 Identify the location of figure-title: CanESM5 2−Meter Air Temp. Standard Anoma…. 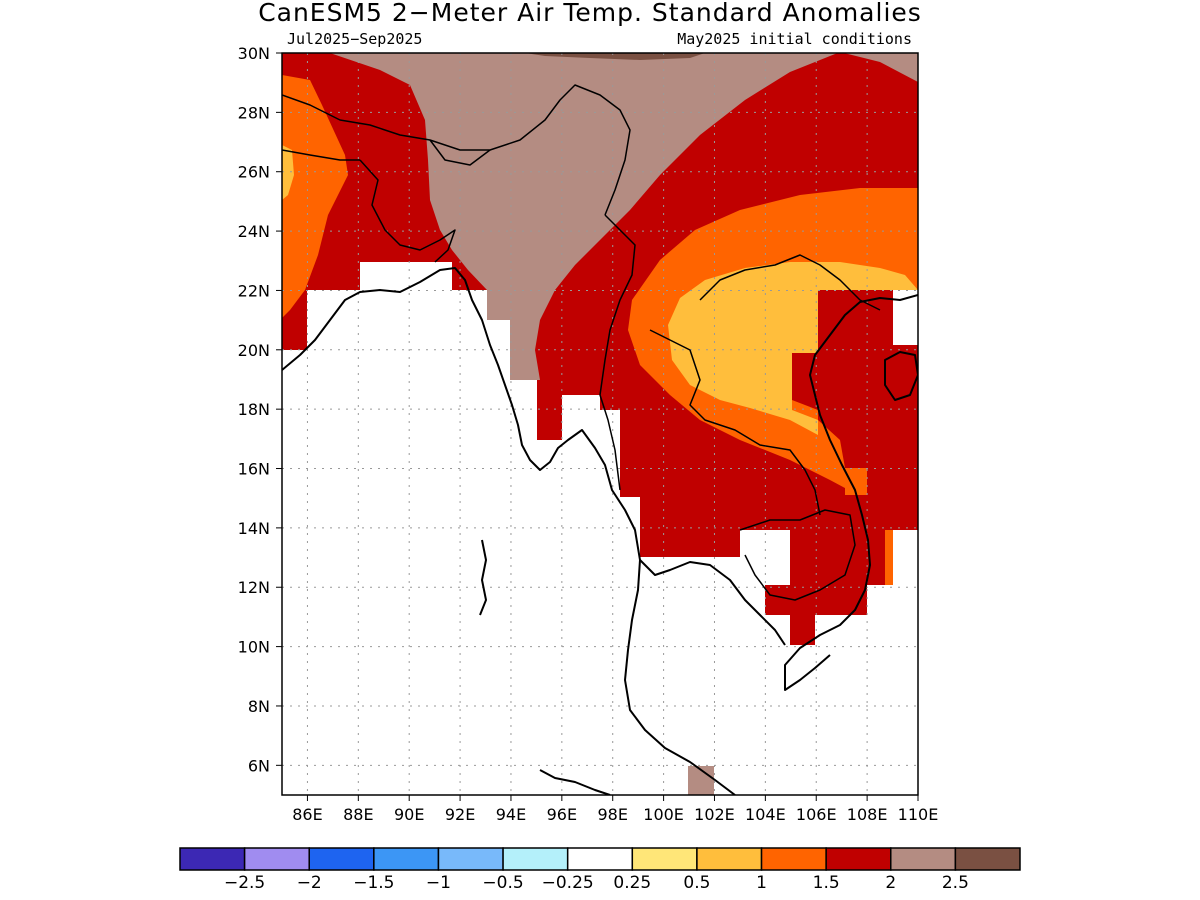
(590, 13).